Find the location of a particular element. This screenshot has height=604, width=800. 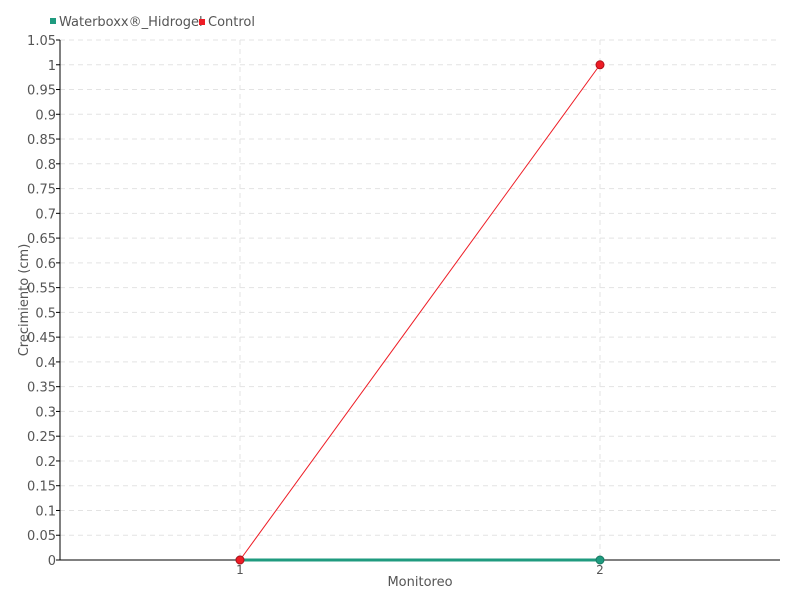

y-tick-label: 0.95 is located at coordinates (41, 91).